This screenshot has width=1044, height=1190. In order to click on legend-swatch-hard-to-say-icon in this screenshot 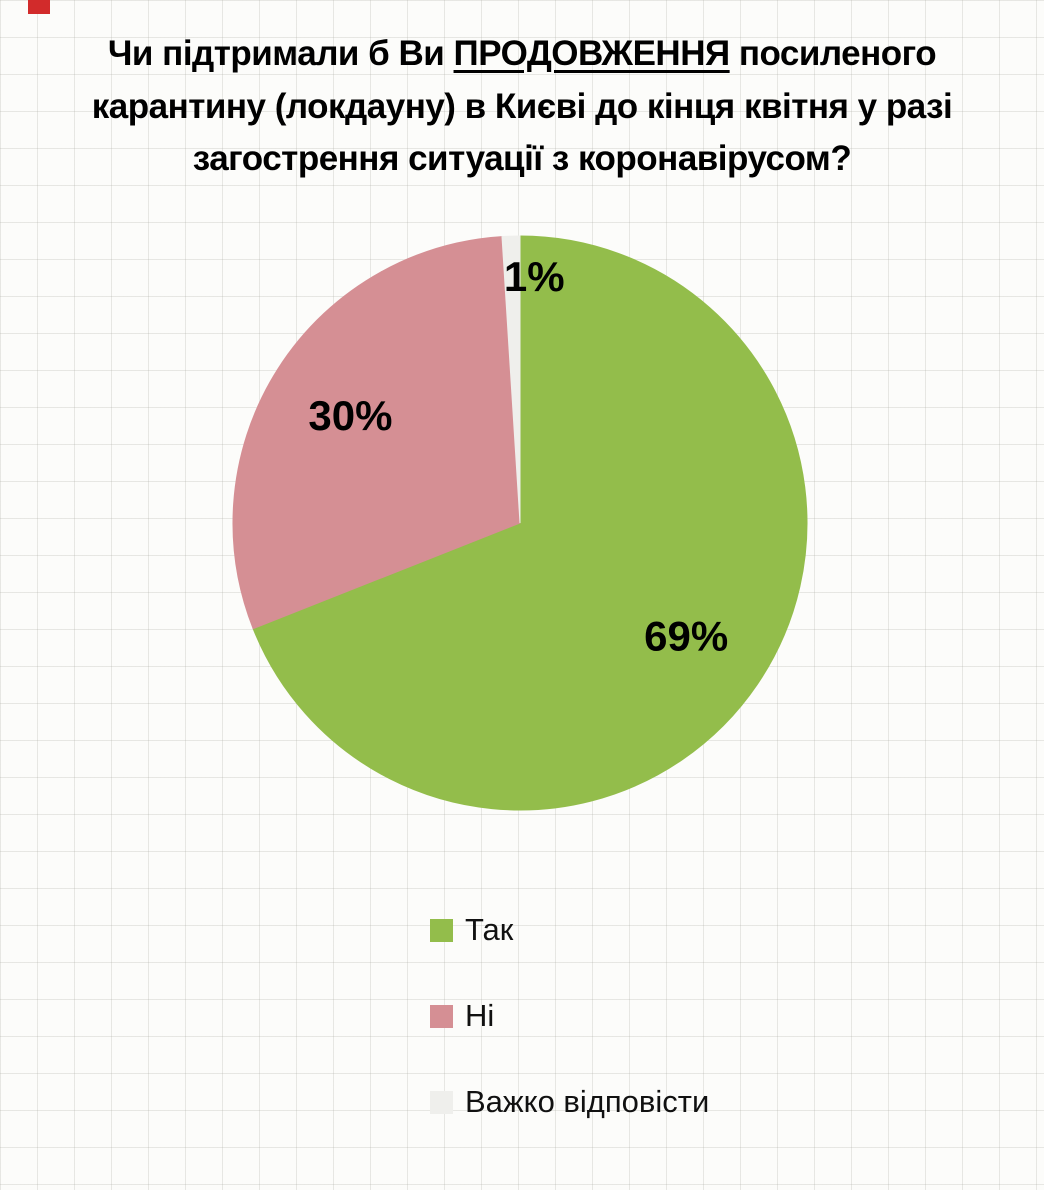, I will do `click(441, 1102)`.